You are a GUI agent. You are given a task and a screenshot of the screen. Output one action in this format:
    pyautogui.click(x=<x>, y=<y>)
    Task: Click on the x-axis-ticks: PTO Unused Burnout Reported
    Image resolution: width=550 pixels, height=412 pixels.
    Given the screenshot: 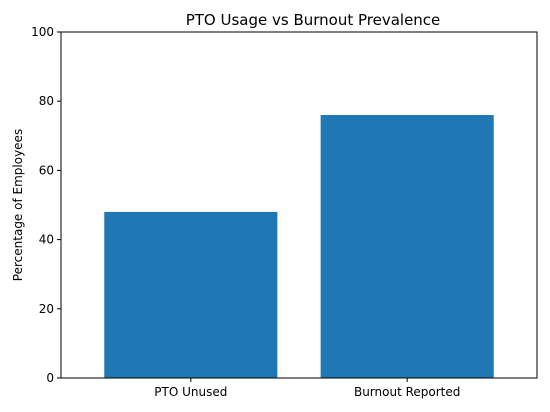 What is the action you would take?
    pyautogui.click(x=307, y=388)
    